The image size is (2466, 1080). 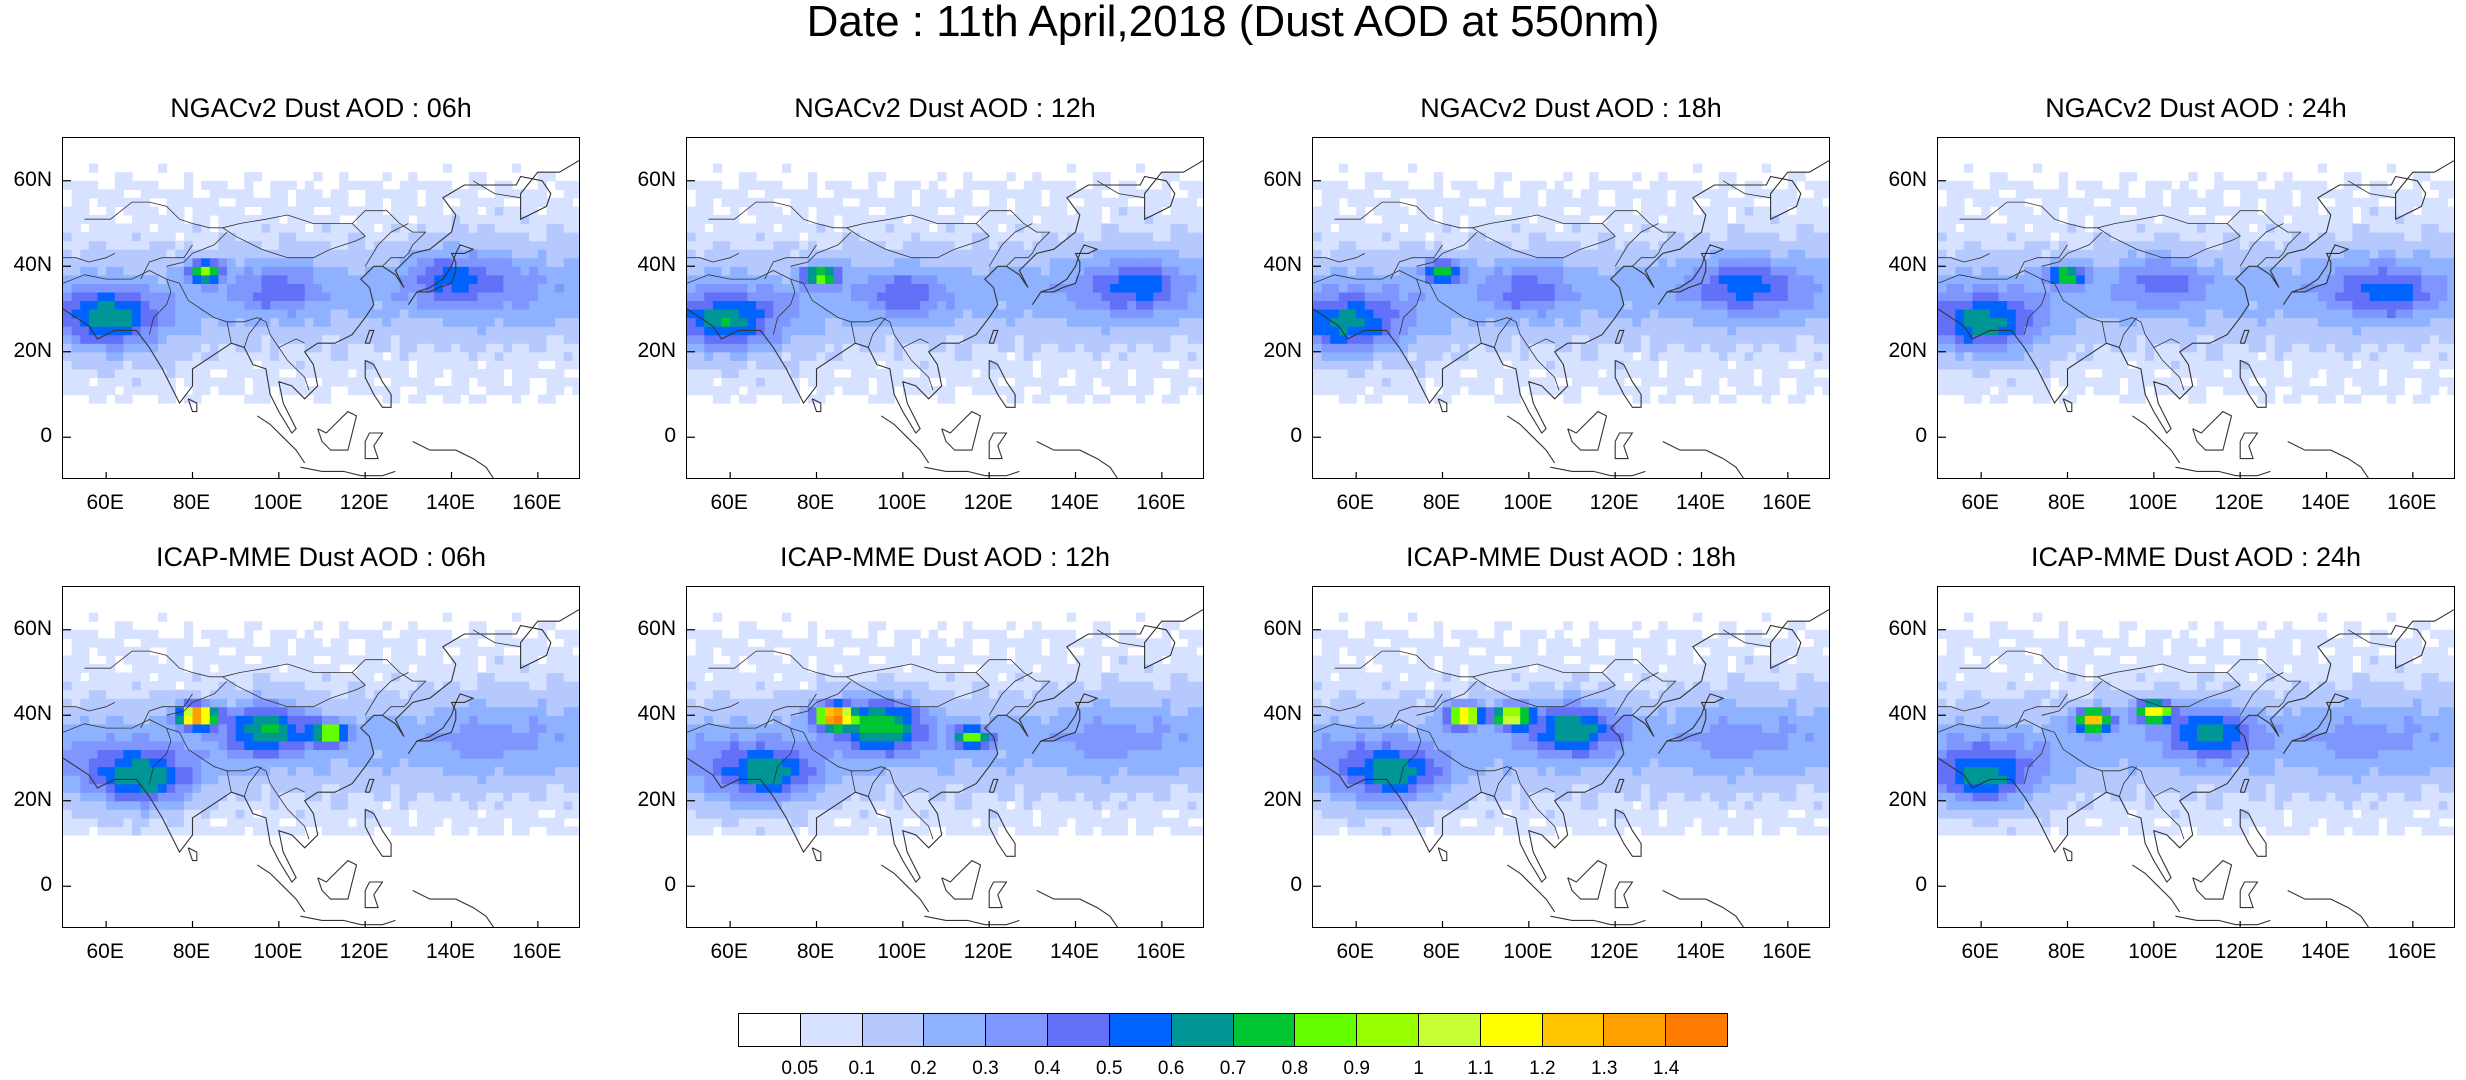 What do you see at coordinates (800, 1069) in the screenshot?
I see `colorbar-label: 0.05` at bounding box center [800, 1069].